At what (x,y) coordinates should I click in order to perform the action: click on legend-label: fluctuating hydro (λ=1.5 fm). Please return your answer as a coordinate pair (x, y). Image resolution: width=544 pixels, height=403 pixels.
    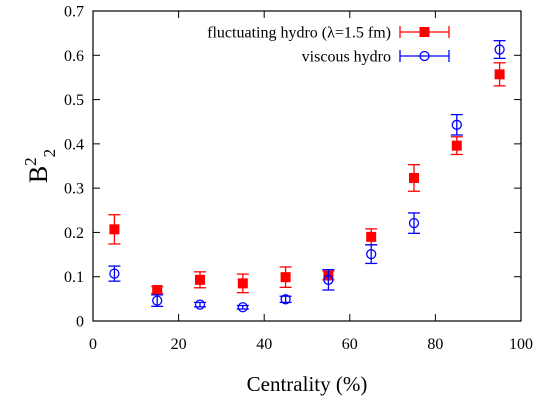
    Looking at the image, I should click on (299, 33).